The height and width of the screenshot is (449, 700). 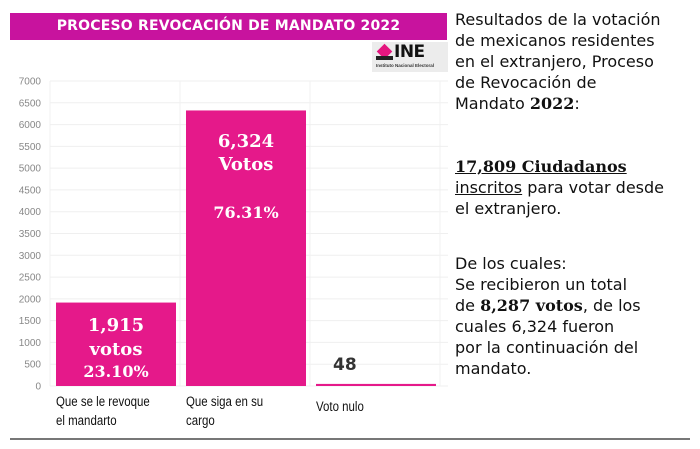 What do you see at coordinates (555, 40) in the screenshot?
I see `intro-line: de mexicanos residentes` at bounding box center [555, 40].